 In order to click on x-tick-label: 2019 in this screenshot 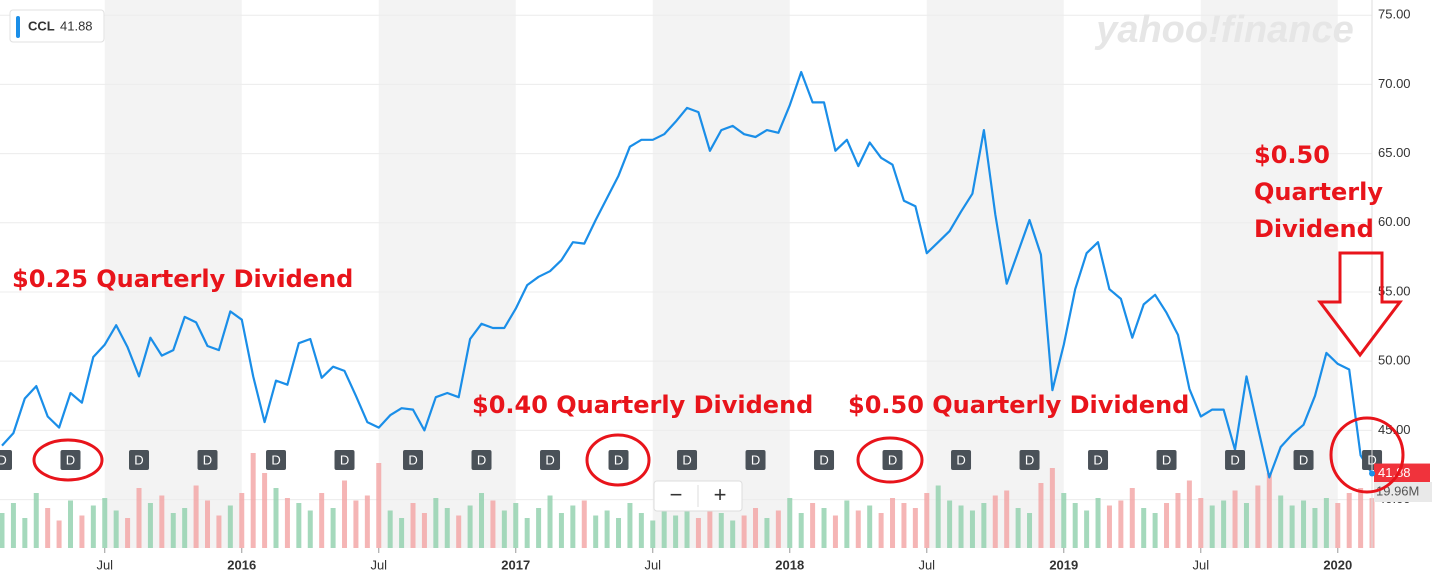, I will do `click(1063, 564)`.